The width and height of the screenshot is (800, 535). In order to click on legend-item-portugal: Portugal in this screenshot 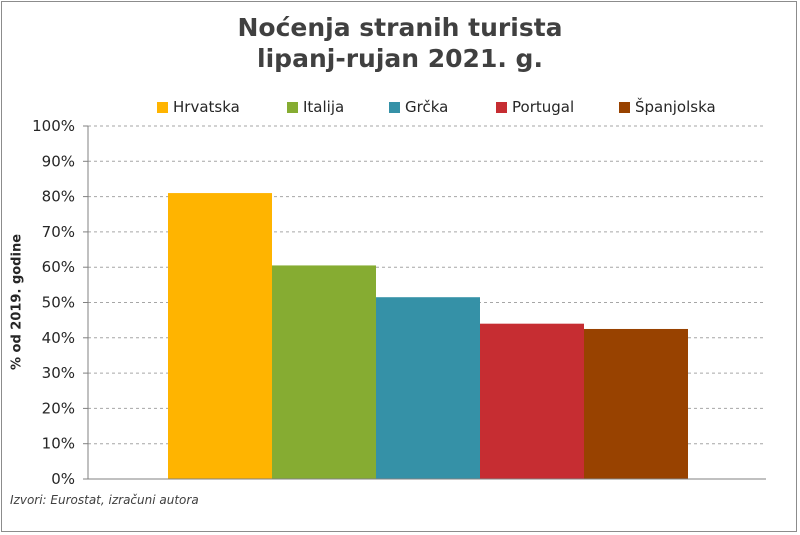, I will do `click(535, 107)`.